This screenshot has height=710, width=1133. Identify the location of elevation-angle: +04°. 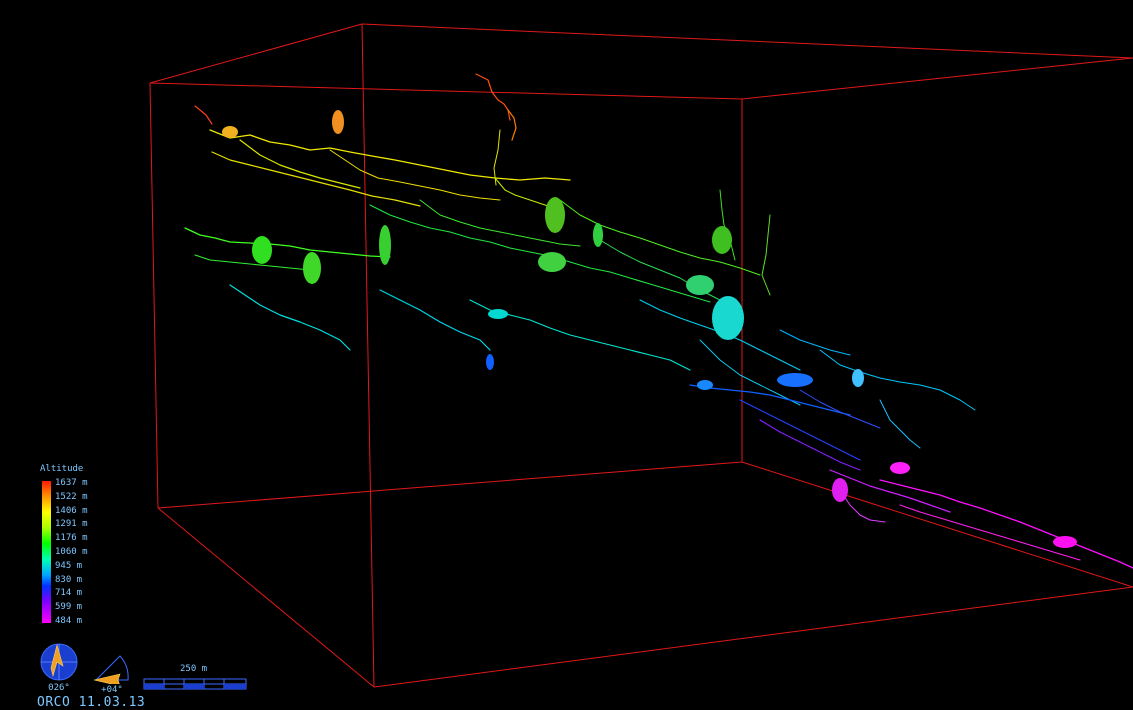
(112, 690).